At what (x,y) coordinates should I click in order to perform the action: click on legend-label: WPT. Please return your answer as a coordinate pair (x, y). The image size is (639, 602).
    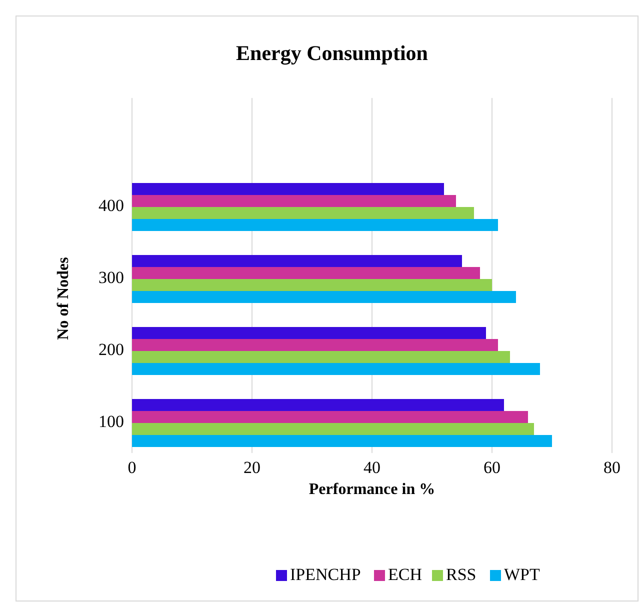
    Looking at the image, I should click on (522, 574).